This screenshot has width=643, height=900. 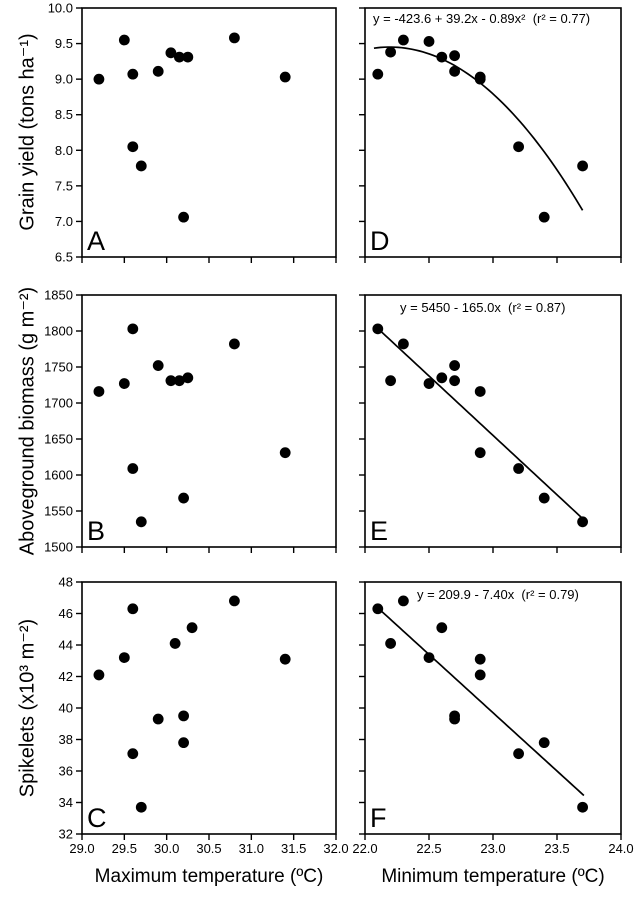 I want to click on y-tick-label: 6.5, so click(x=64, y=257).